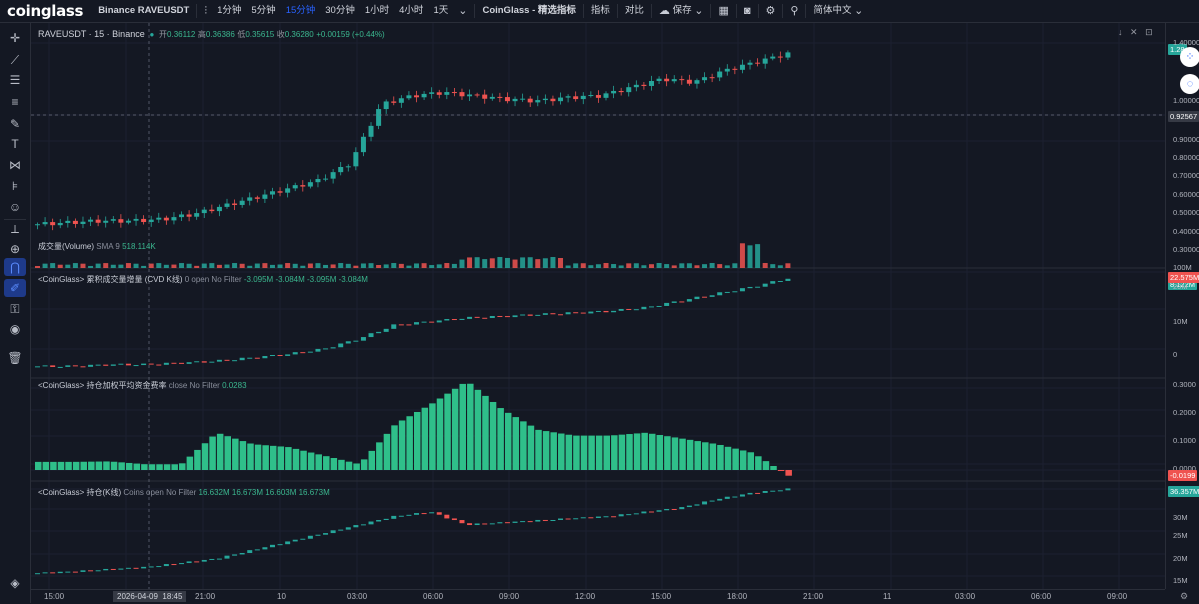 This screenshot has height=604, width=1199. What do you see at coordinates (838, 11) in the screenshot?
I see `language-selector: 简体中文 ⌄` at bounding box center [838, 11].